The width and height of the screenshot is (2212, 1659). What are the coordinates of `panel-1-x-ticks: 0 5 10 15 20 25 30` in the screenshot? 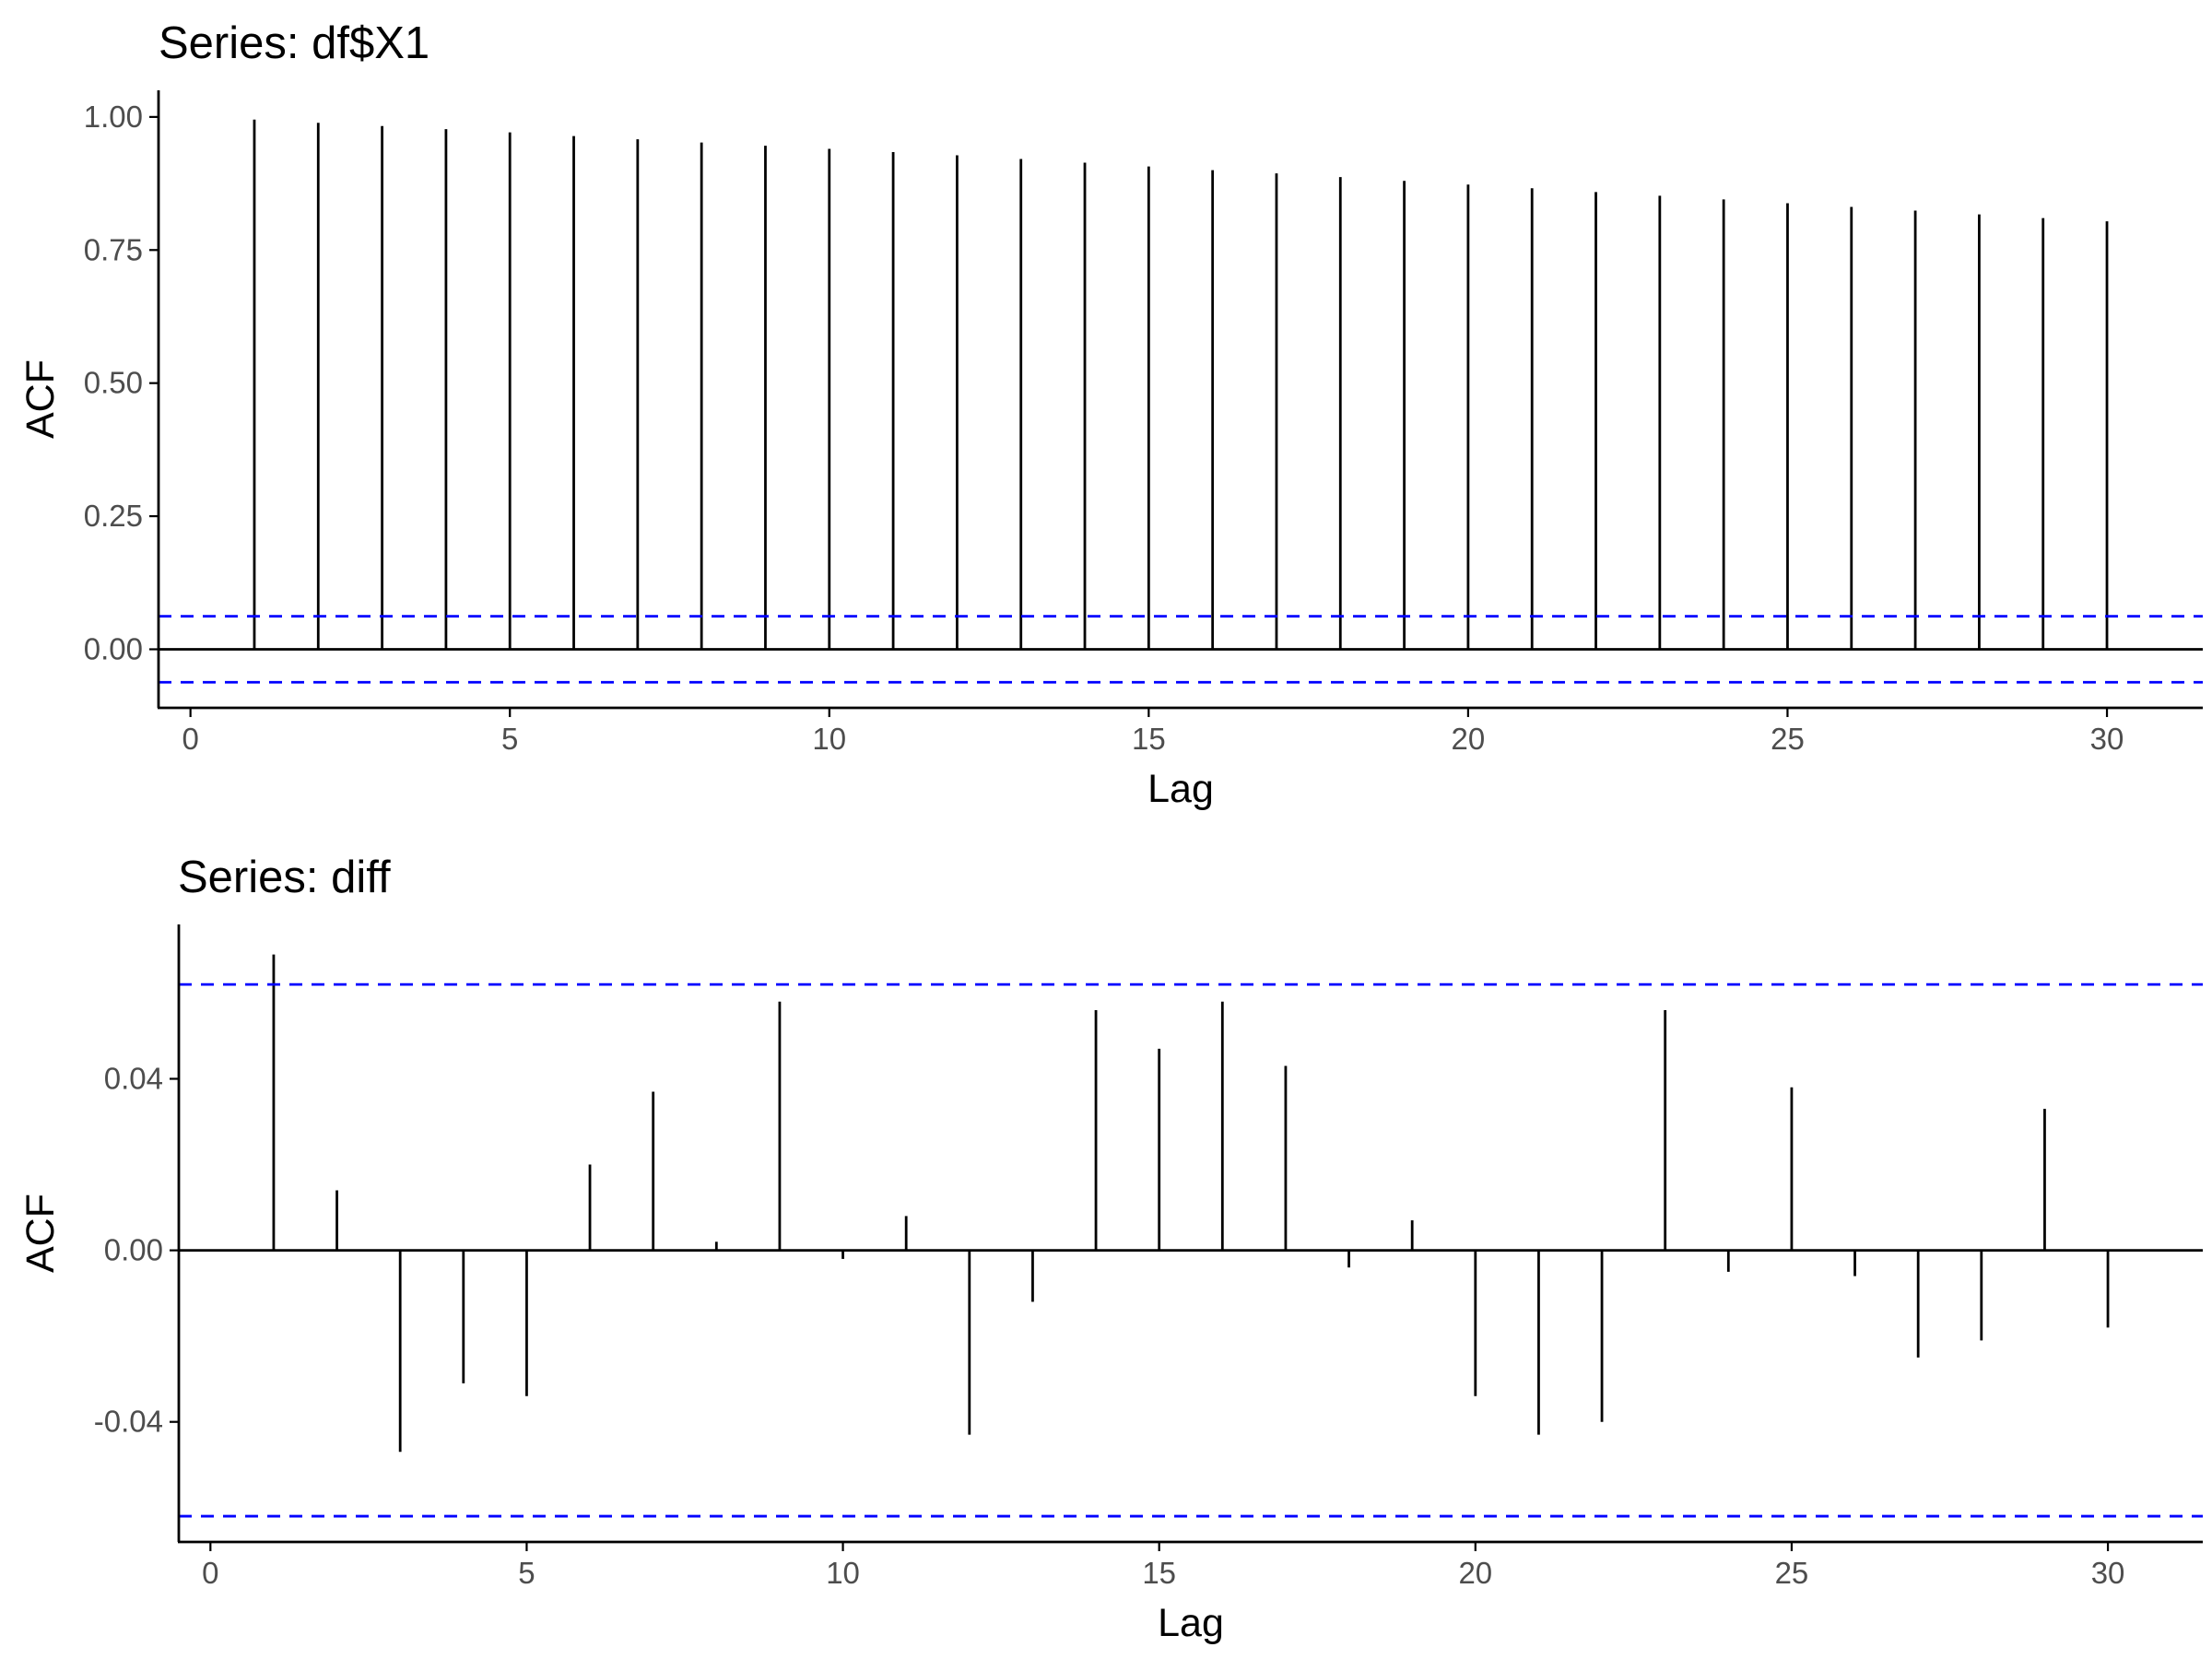 It's located at (1153, 732).